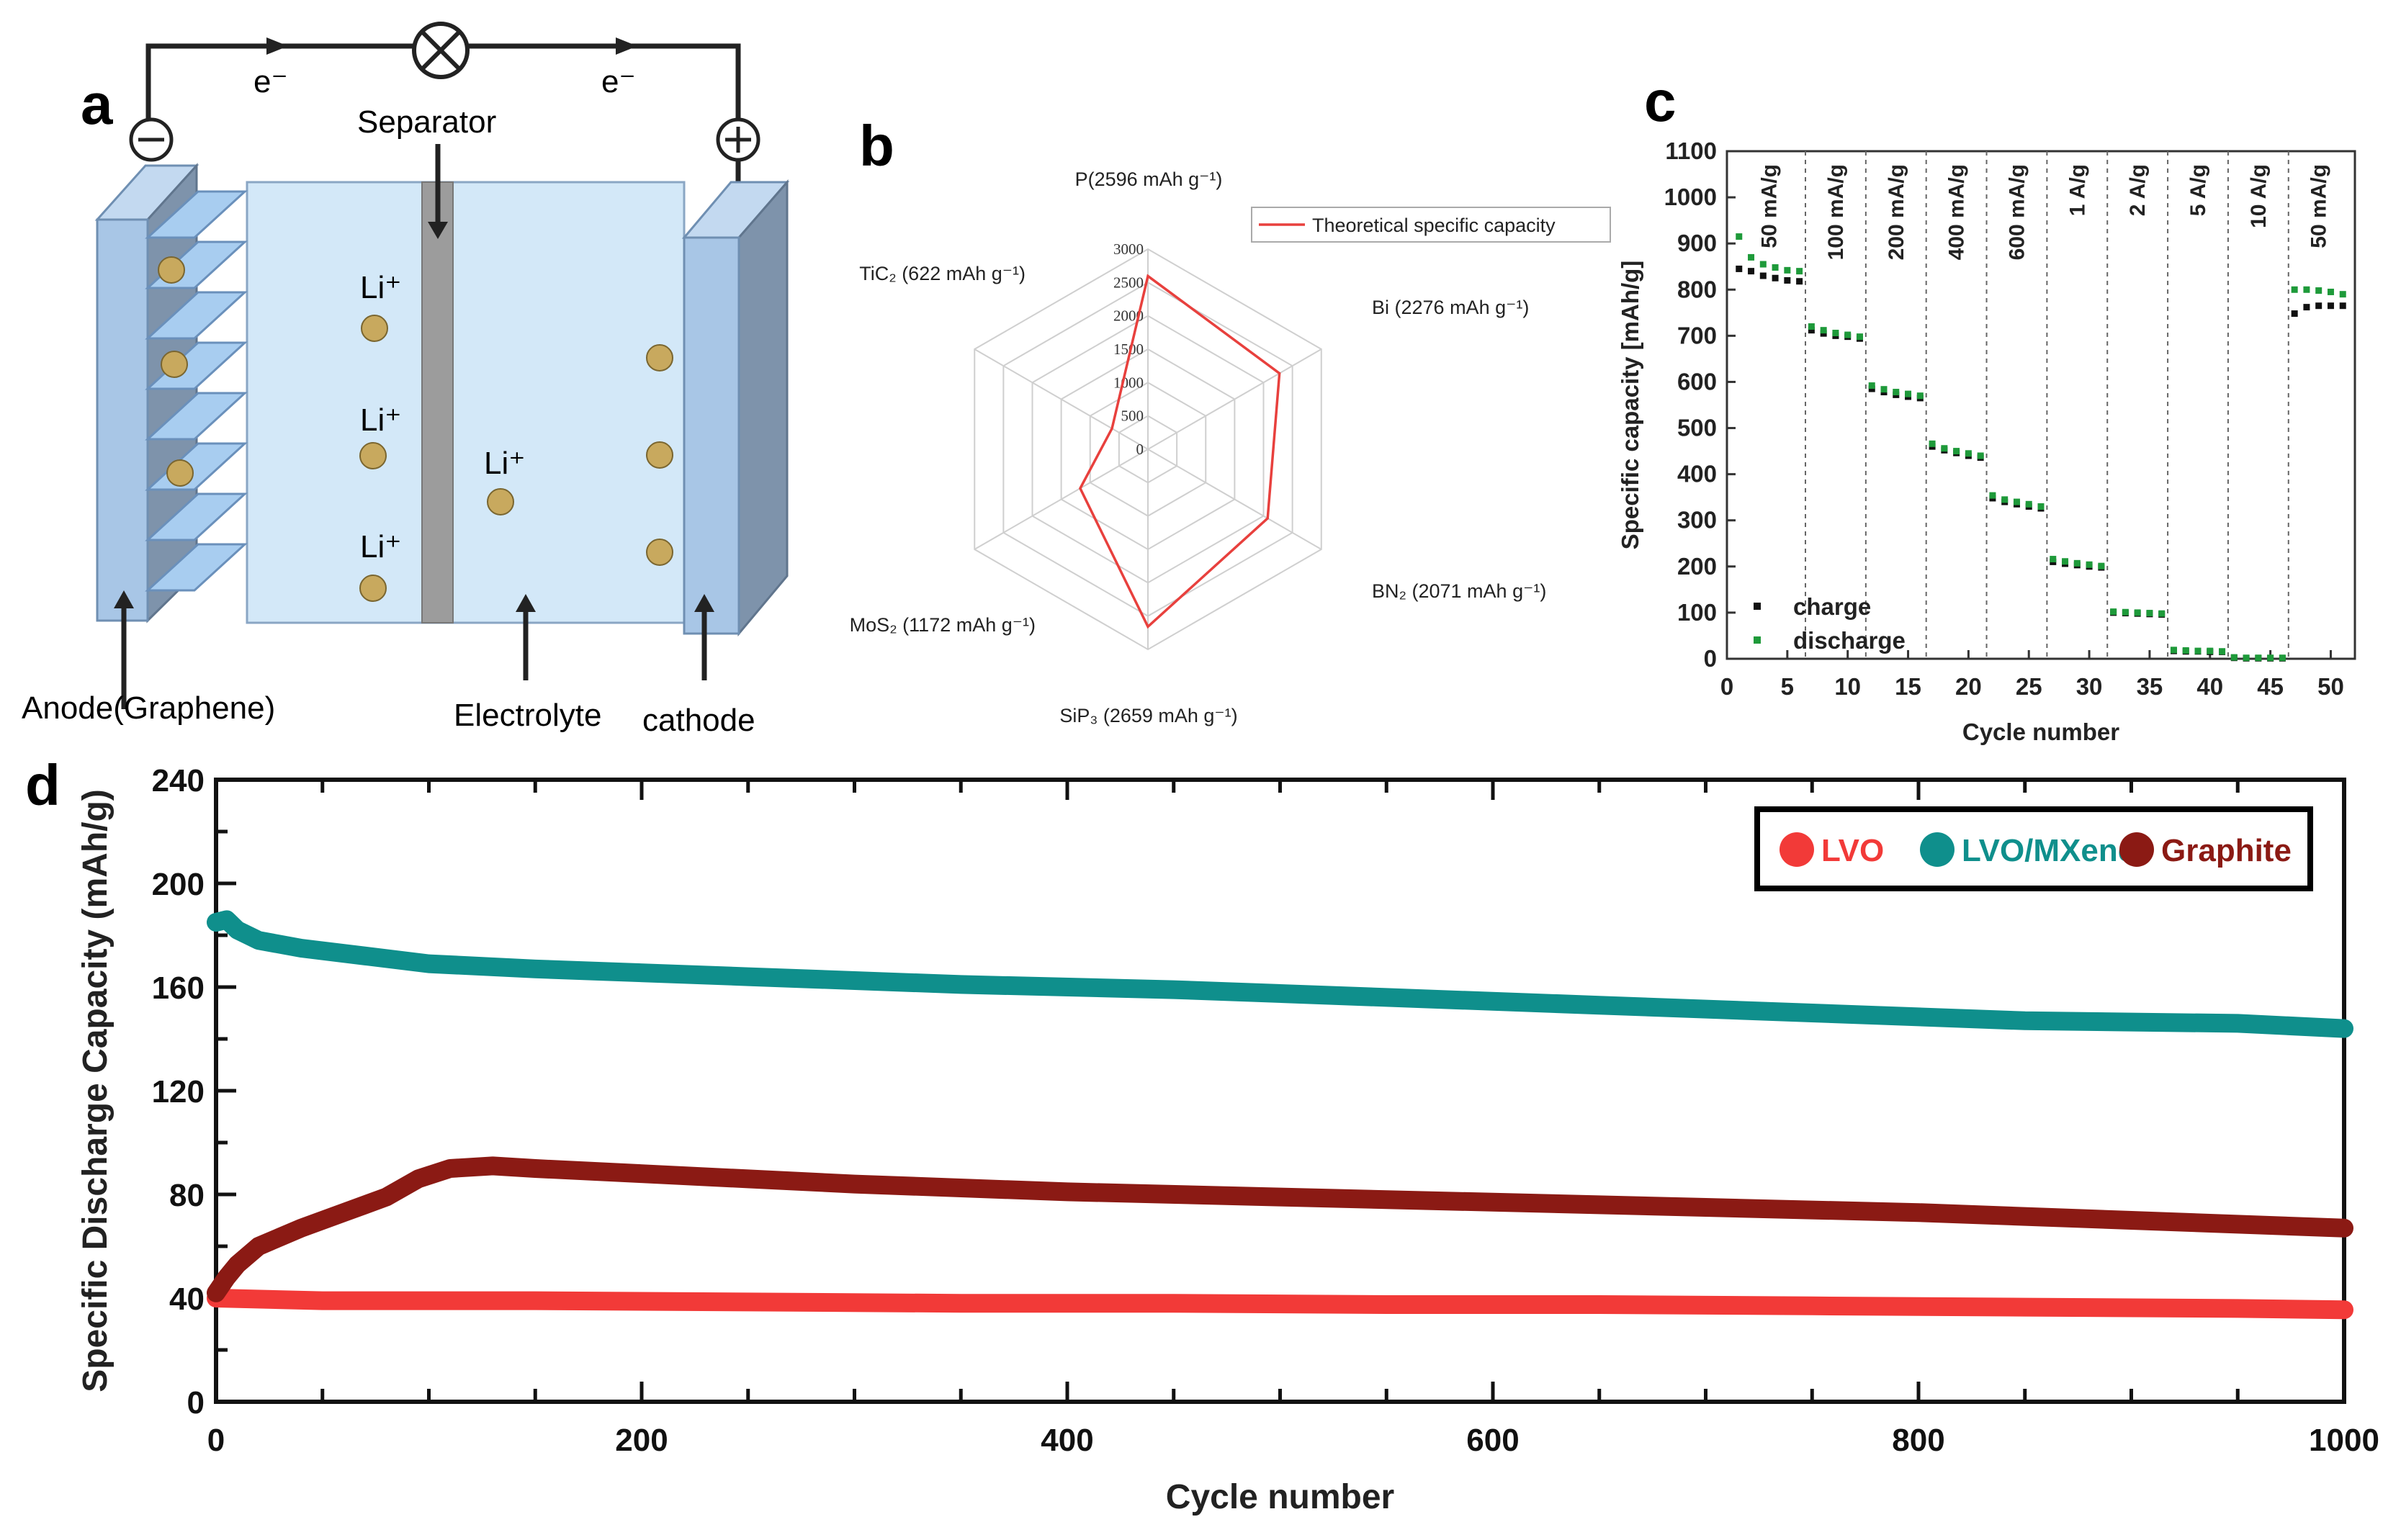 The image size is (2401, 1540). What do you see at coordinates (1492, 1440) in the screenshot?
I see `x-tick-label: 600` at bounding box center [1492, 1440].